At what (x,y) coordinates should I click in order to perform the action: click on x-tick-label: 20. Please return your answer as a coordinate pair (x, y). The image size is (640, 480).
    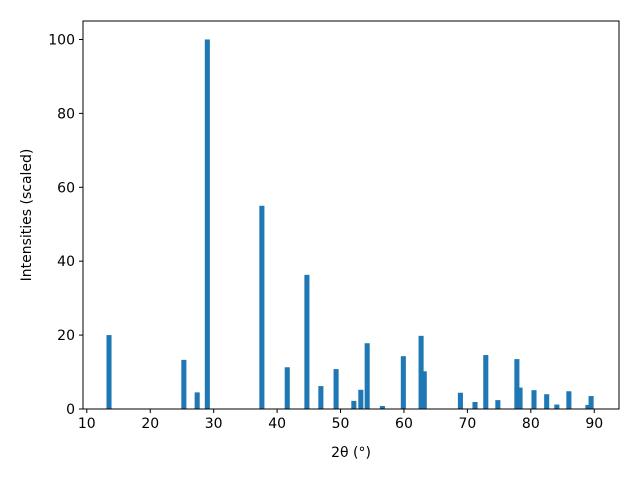
    Looking at the image, I should click on (150, 424).